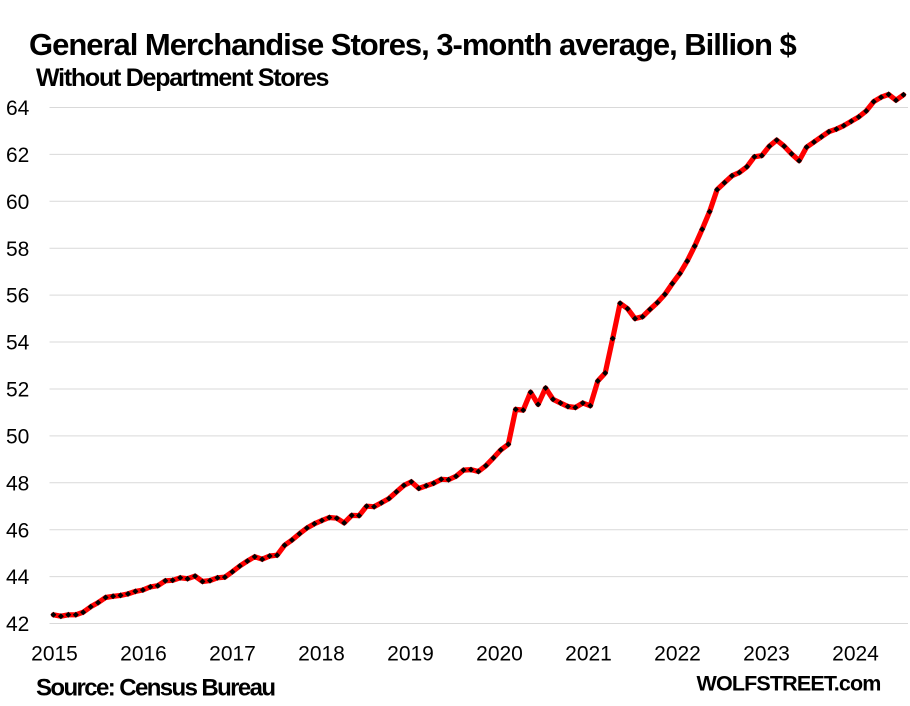 This screenshot has height=706, width=910. Describe the element at coordinates (17, 437) in the screenshot. I see `svg-text: 50` at that location.